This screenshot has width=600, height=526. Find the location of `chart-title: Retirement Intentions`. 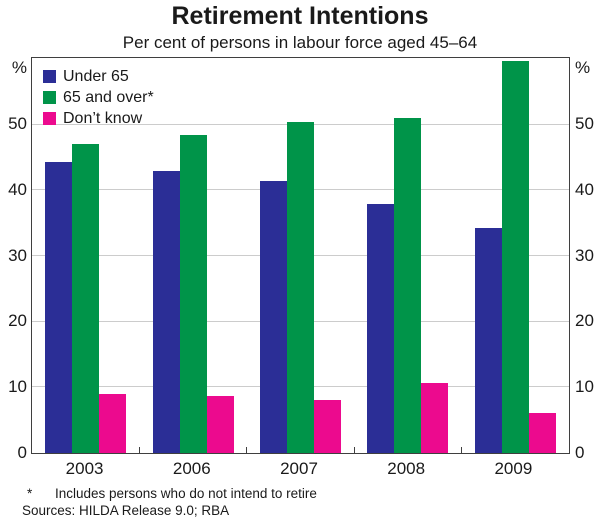

chart-title: Retirement Intentions is located at coordinates (300, 16).